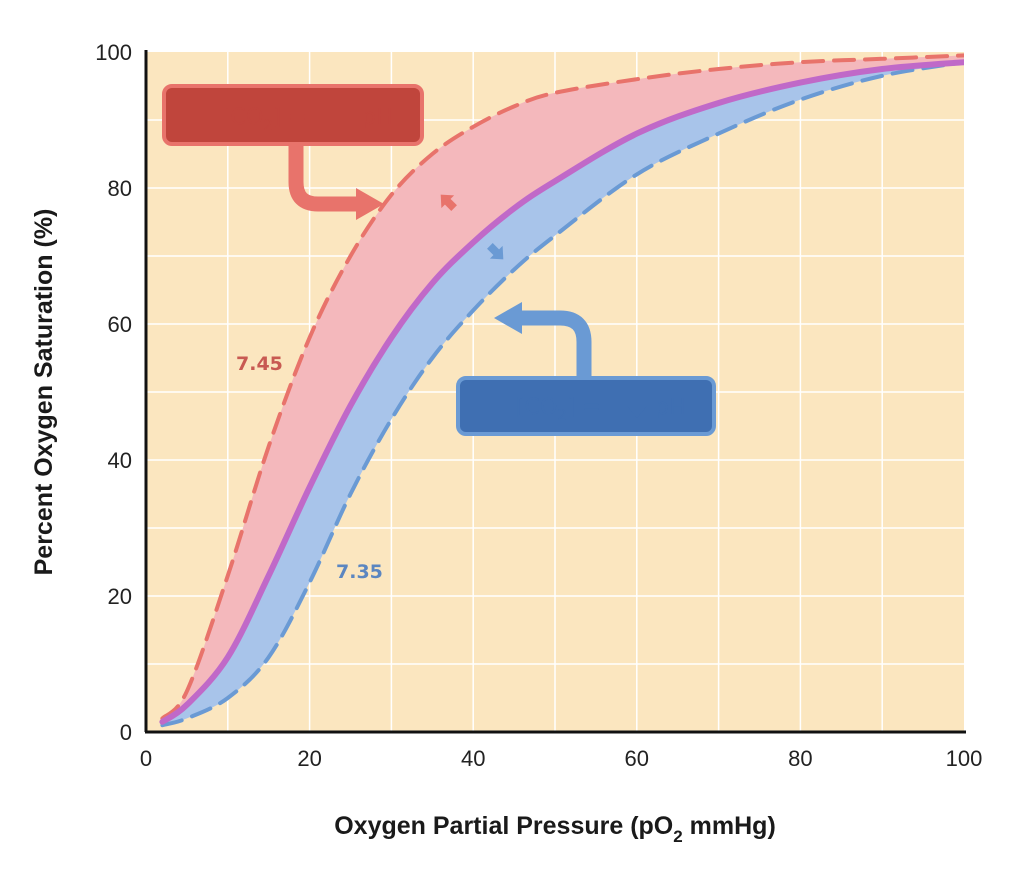  I want to click on x-tick-labels: 0 20 40 60 80 100, so click(561, 758).